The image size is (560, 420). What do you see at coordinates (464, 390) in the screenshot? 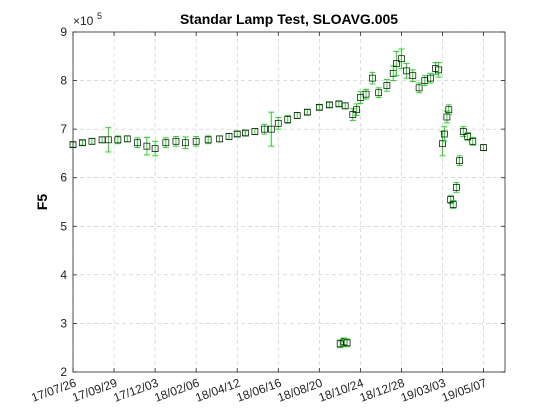
I see `x-tick-label: 19/05/07` at bounding box center [464, 390].